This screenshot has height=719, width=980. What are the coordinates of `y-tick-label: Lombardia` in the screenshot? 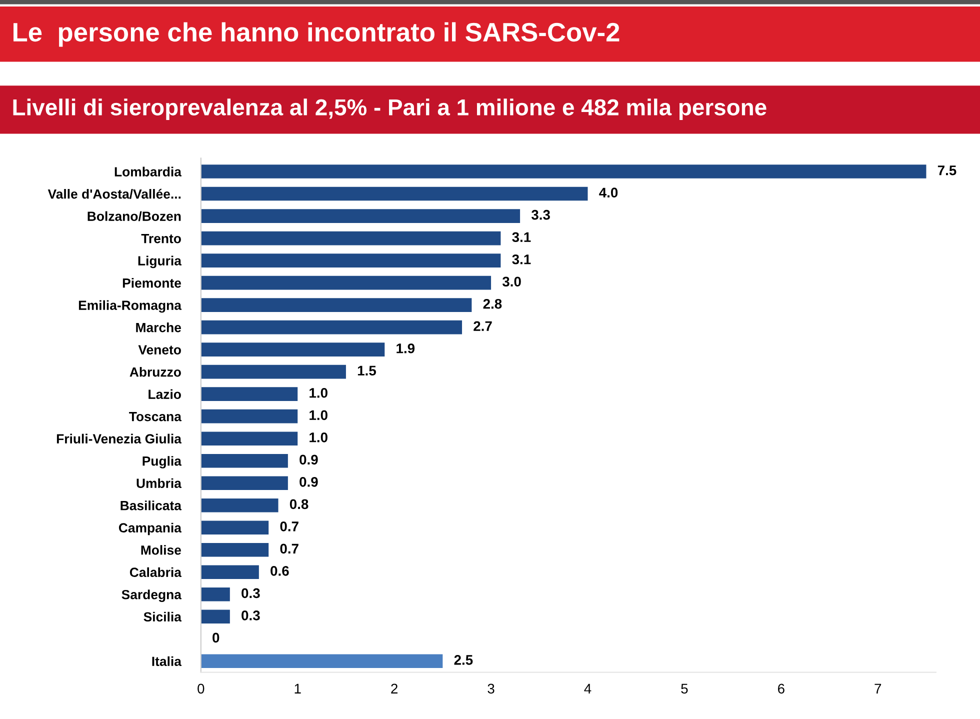 It's located at (148, 171).